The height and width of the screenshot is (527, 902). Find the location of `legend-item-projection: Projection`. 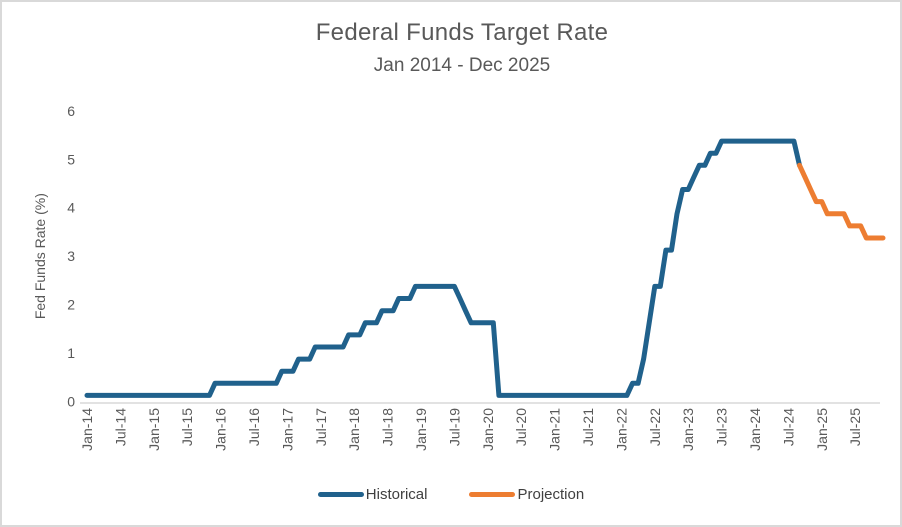

legend-item-projection: Projection is located at coordinates (526, 494).